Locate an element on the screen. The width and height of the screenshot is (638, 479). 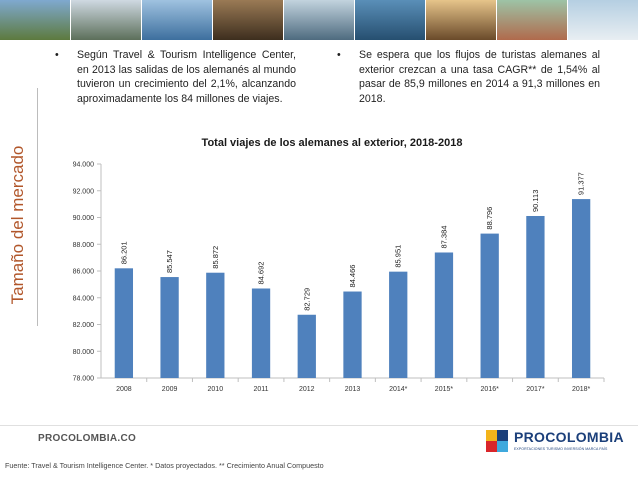
x-tick-label: 2008 is located at coordinates (124, 389).